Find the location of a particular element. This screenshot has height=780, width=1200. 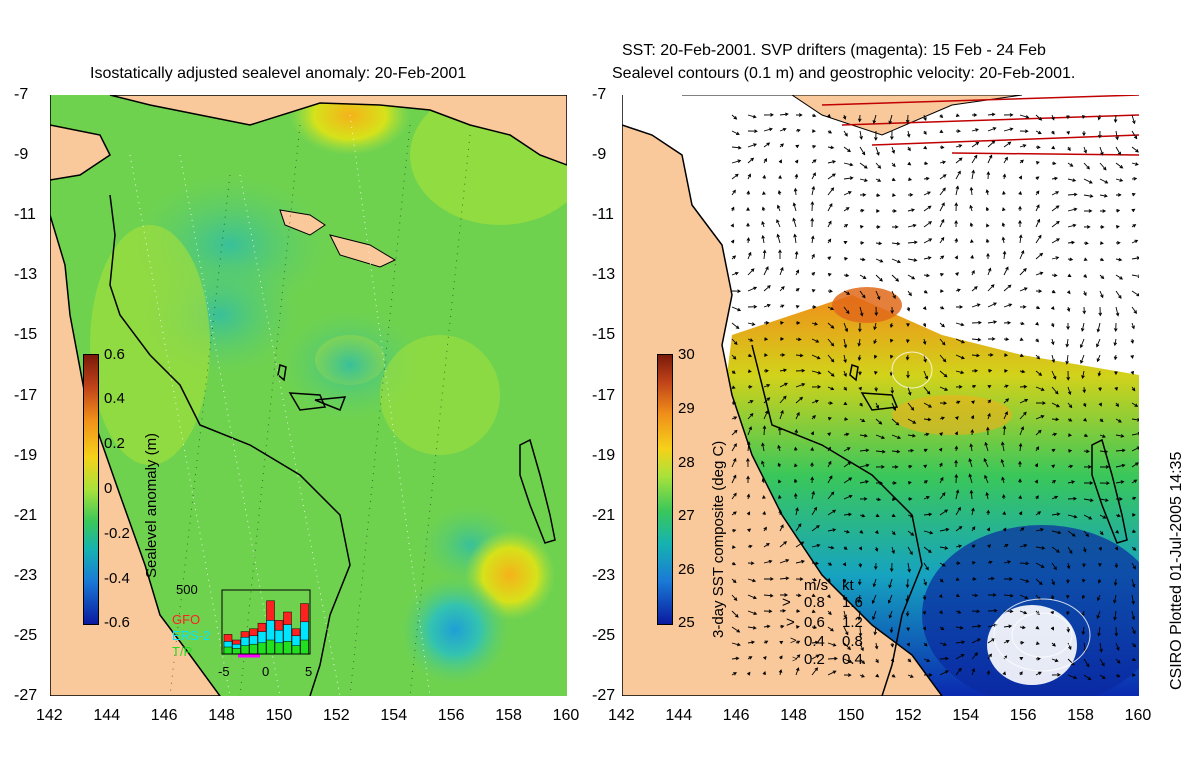

left-x-tick: 146 is located at coordinates (164, 715).